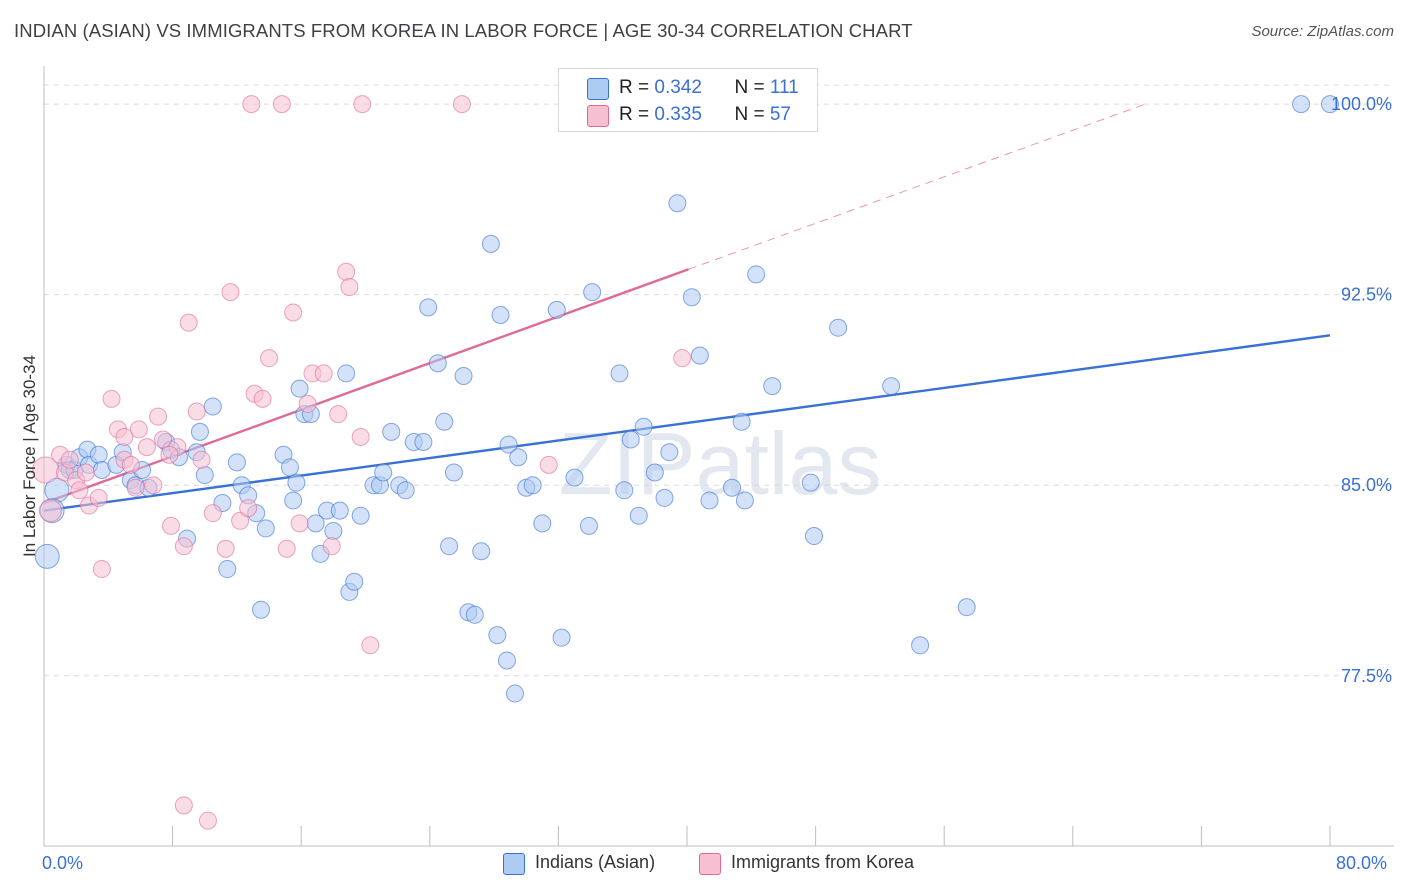 This screenshot has height=892, width=1406. I want to click on trend-line-korea, so click(366, 386).